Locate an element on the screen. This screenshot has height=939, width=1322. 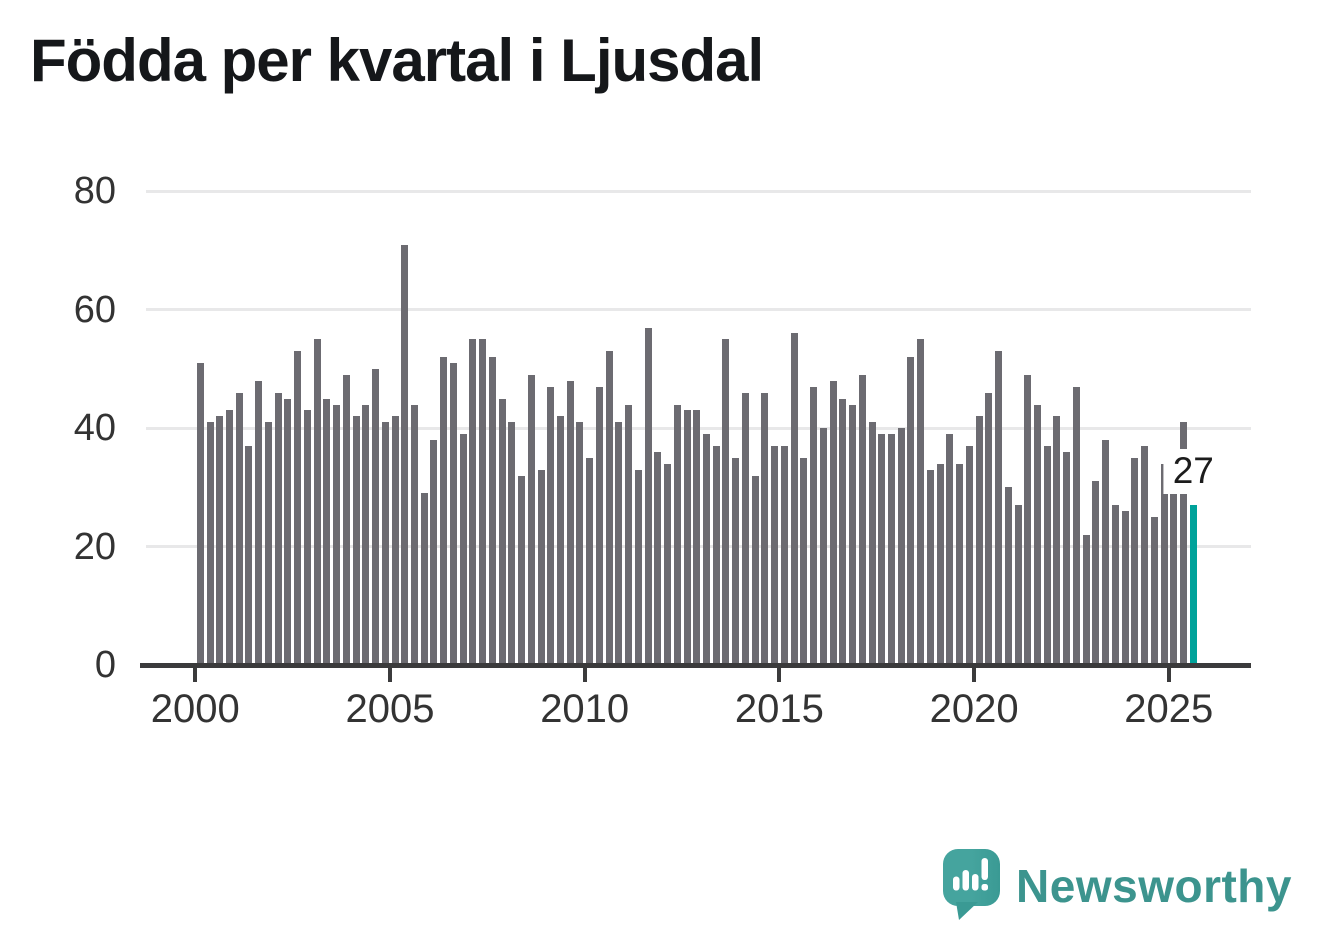
bar-2013Q3 is located at coordinates (726, 502).